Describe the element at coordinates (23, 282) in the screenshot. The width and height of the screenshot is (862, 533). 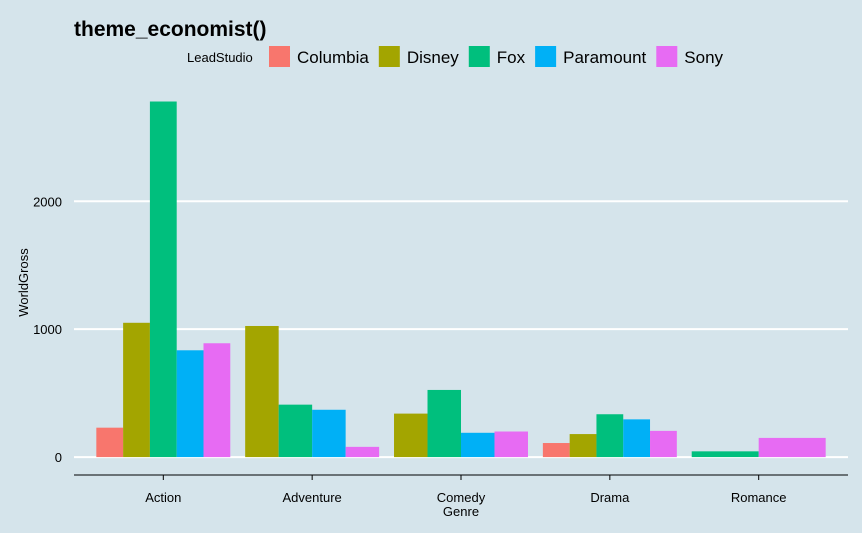
I see `y-axis-label: WorldGross` at that location.